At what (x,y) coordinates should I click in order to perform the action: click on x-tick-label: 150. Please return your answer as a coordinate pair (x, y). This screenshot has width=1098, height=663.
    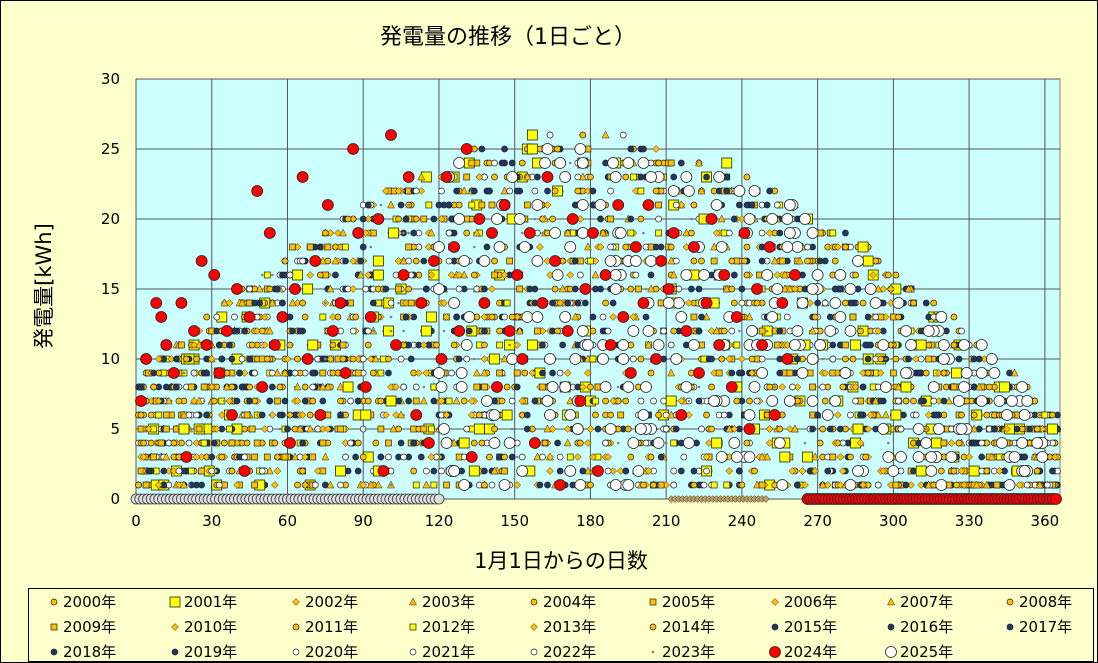
    Looking at the image, I should click on (514, 521).